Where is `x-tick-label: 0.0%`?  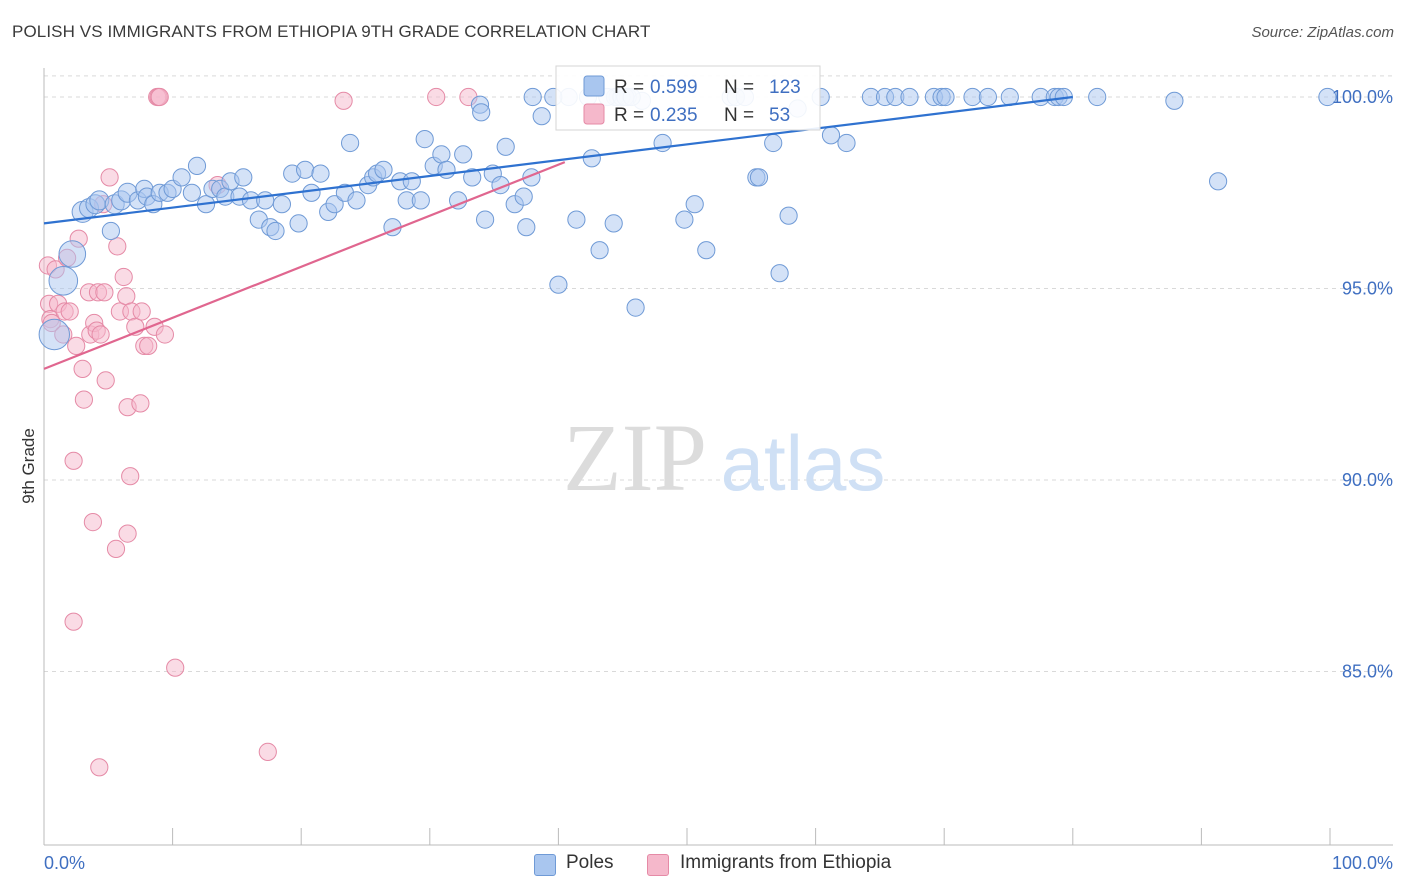 x-tick-label: 0.0% is located at coordinates (64, 863).